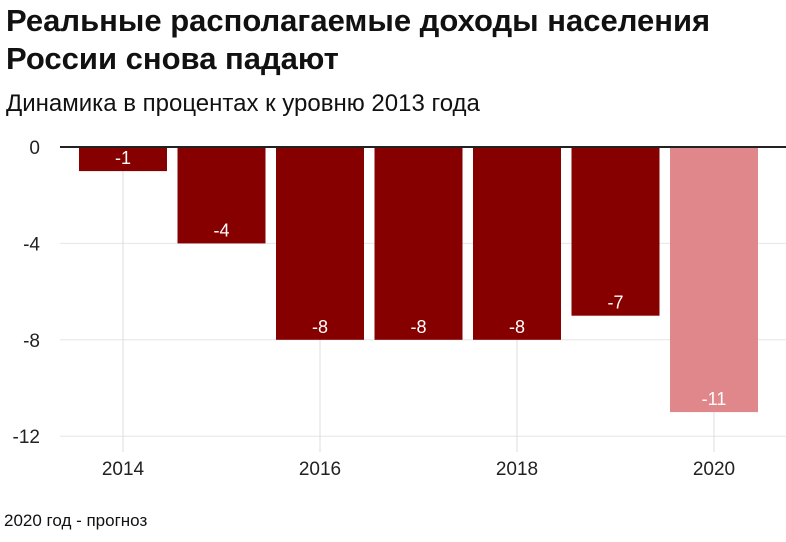 Image resolution: width=786 pixels, height=542 pixels. What do you see at coordinates (320, 243) in the screenshot?
I see `bar-2016` at bounding box center [320, 243].